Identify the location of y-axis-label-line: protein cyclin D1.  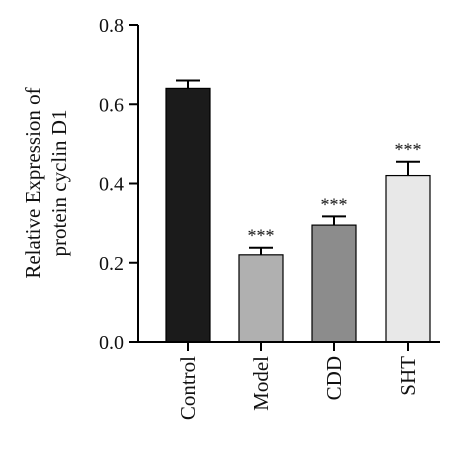
(59, 183).